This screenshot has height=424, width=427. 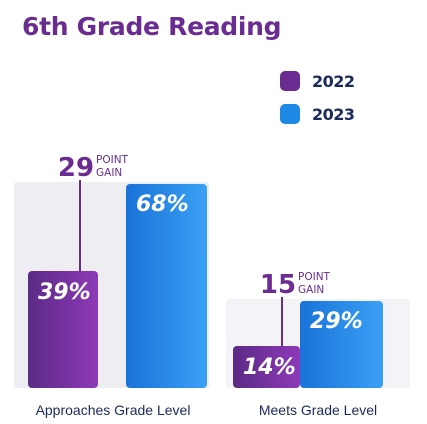 What do you see at coordinates (311, 290) in the screenshot?
I see `gain-gain-meets: GAIN` at bounding box center [311, 290].